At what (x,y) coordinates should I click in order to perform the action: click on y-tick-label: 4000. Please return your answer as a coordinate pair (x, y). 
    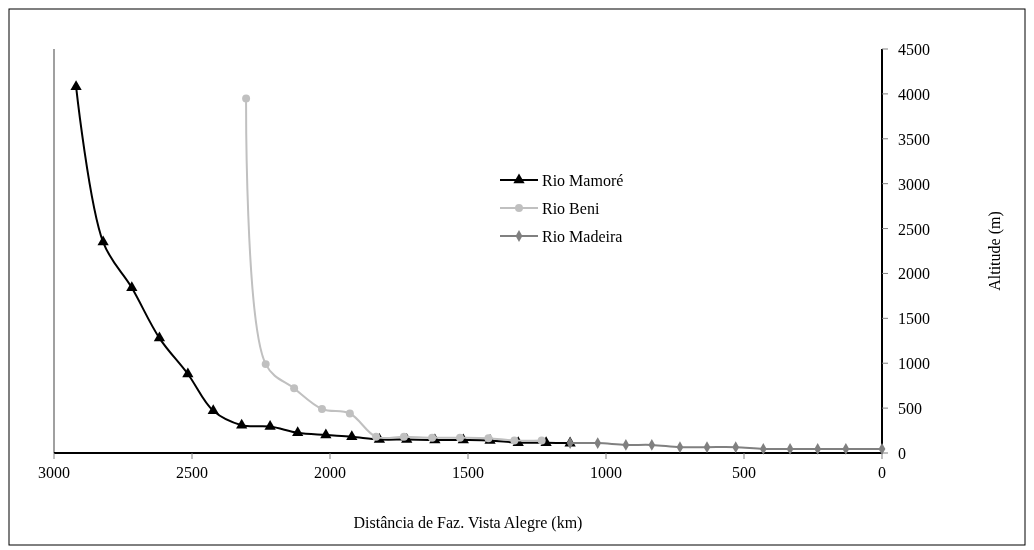
    Looking at the image, I should click on (914, 94).